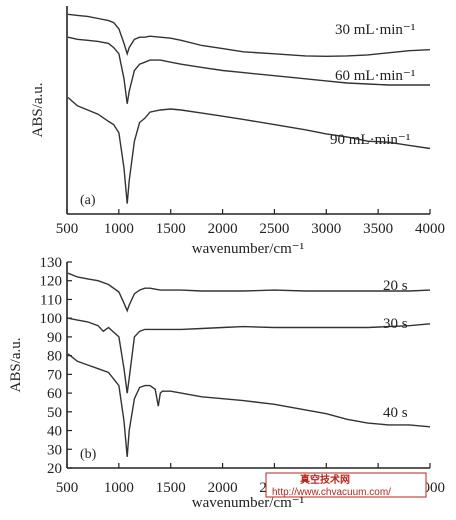 The height and width of the screenshot is (520, 456). Describe the element at coordinates (249, 35) in the screenshot. I see `series-line-30-ml-min` at that location.